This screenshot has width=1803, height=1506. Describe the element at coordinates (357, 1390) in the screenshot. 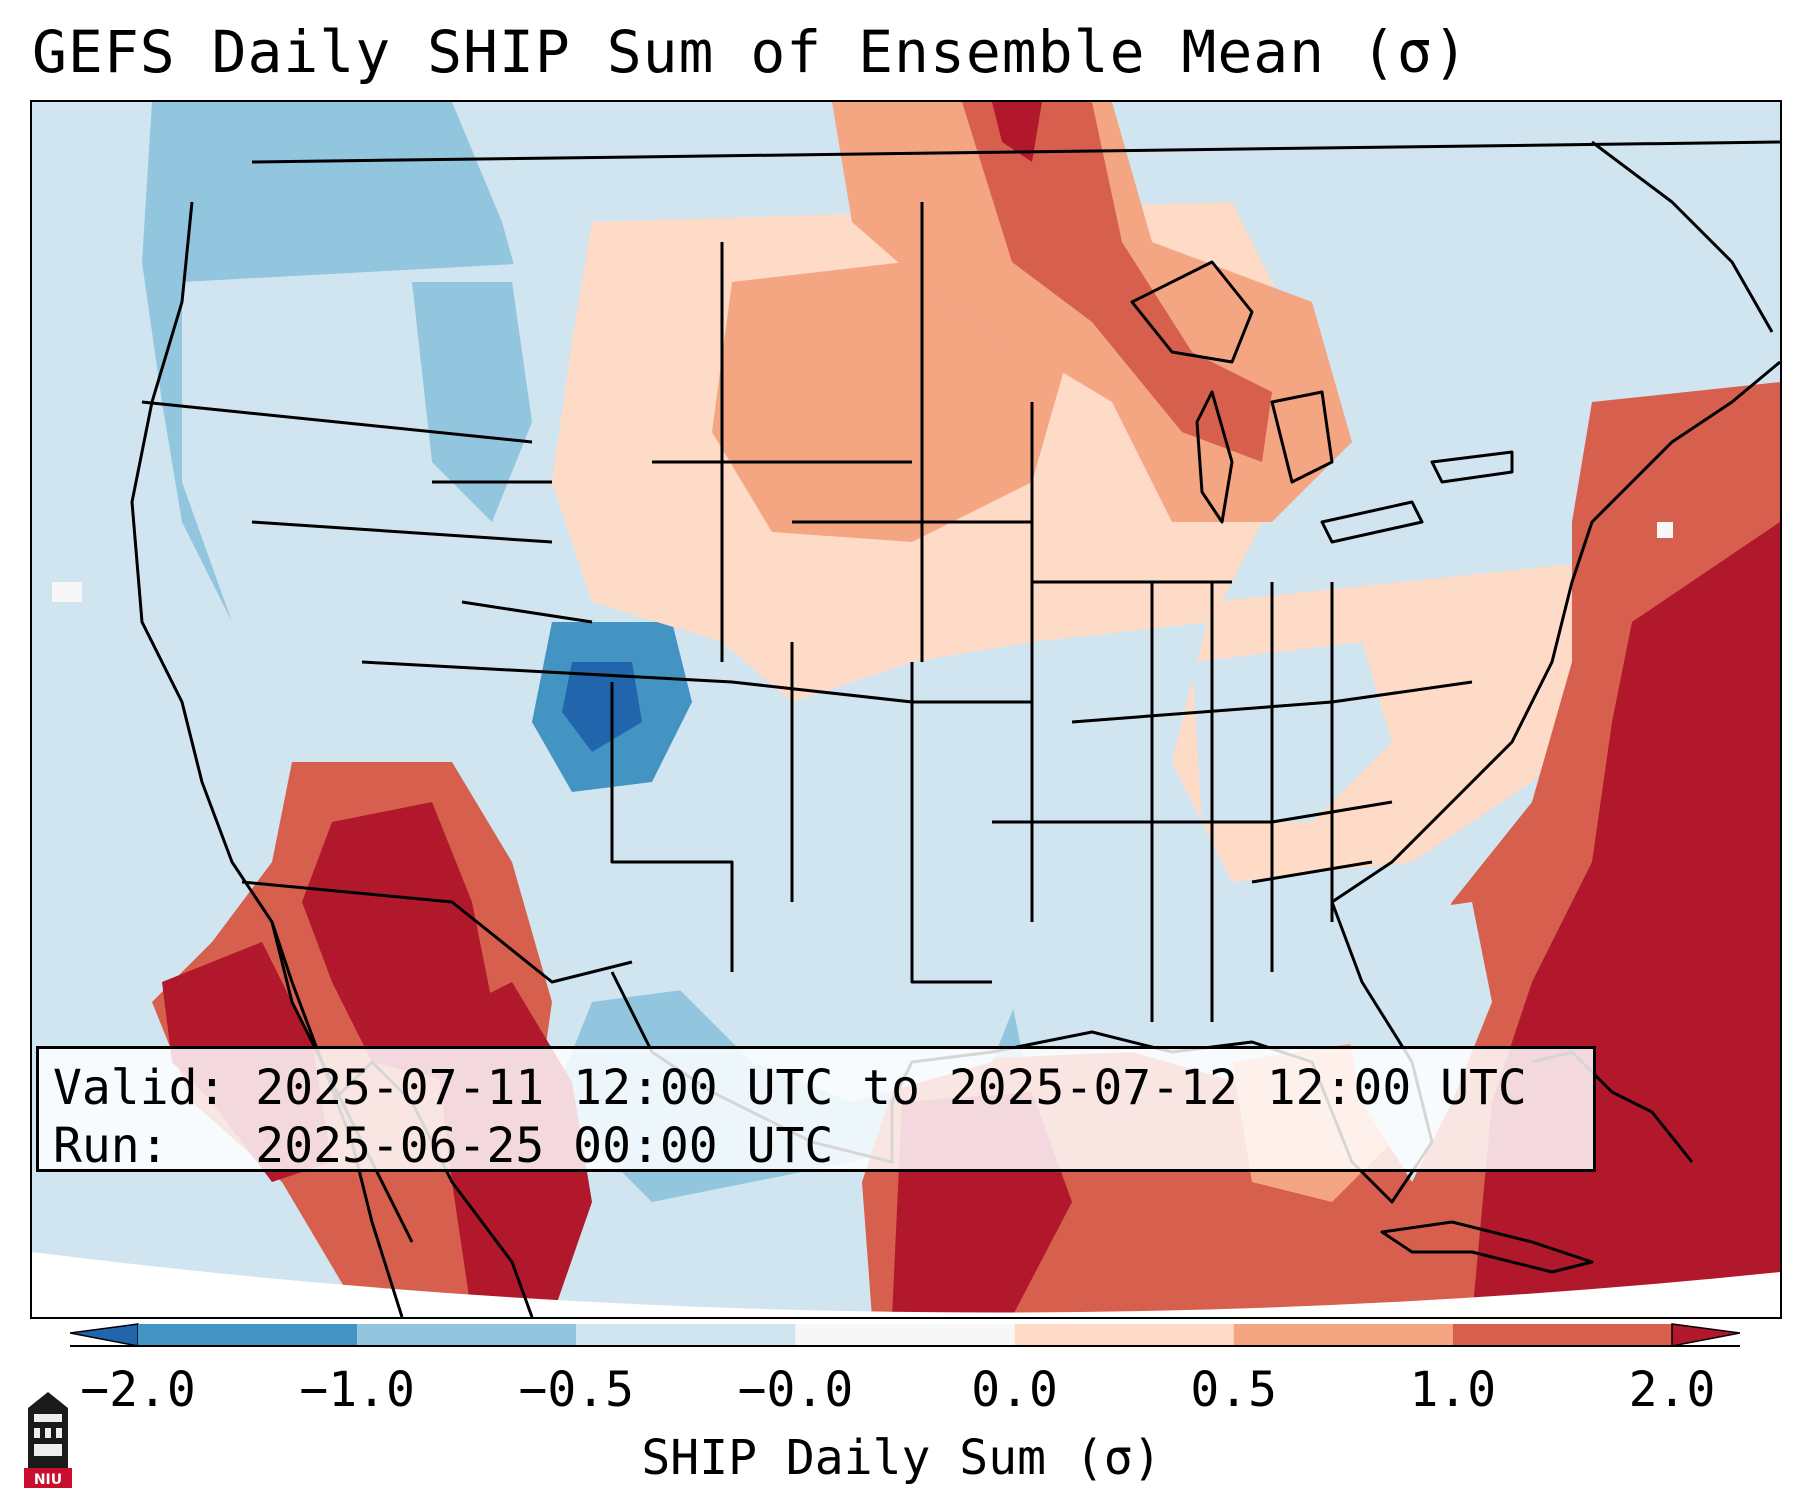

I see `colorbar-tick-label: −1.0` at that location.